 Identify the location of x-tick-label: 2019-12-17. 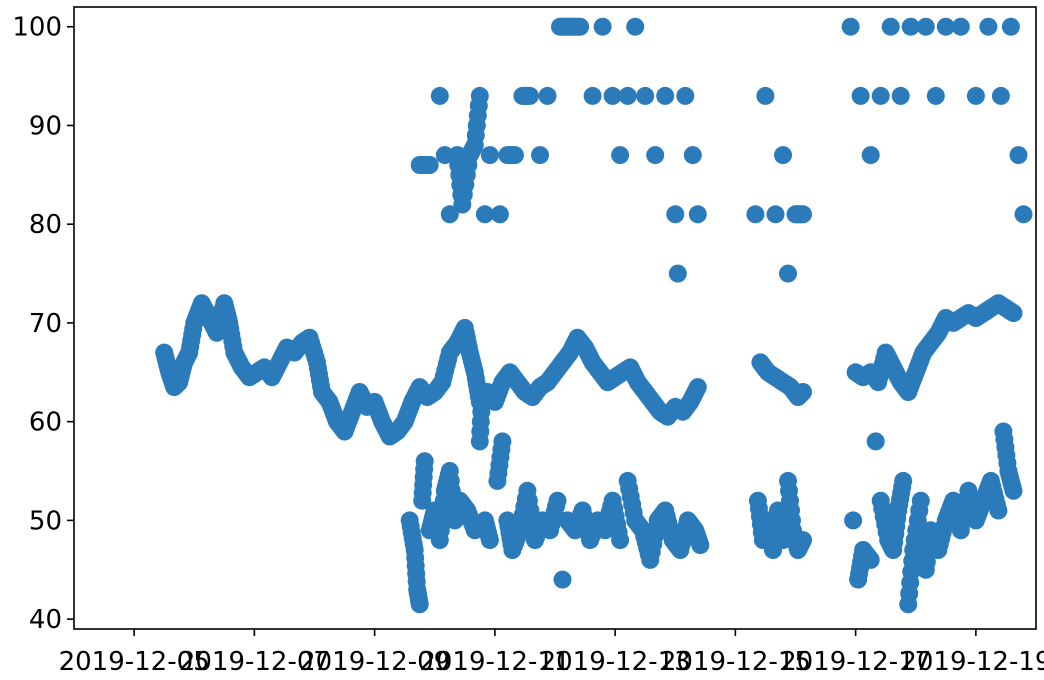
(855, 661).